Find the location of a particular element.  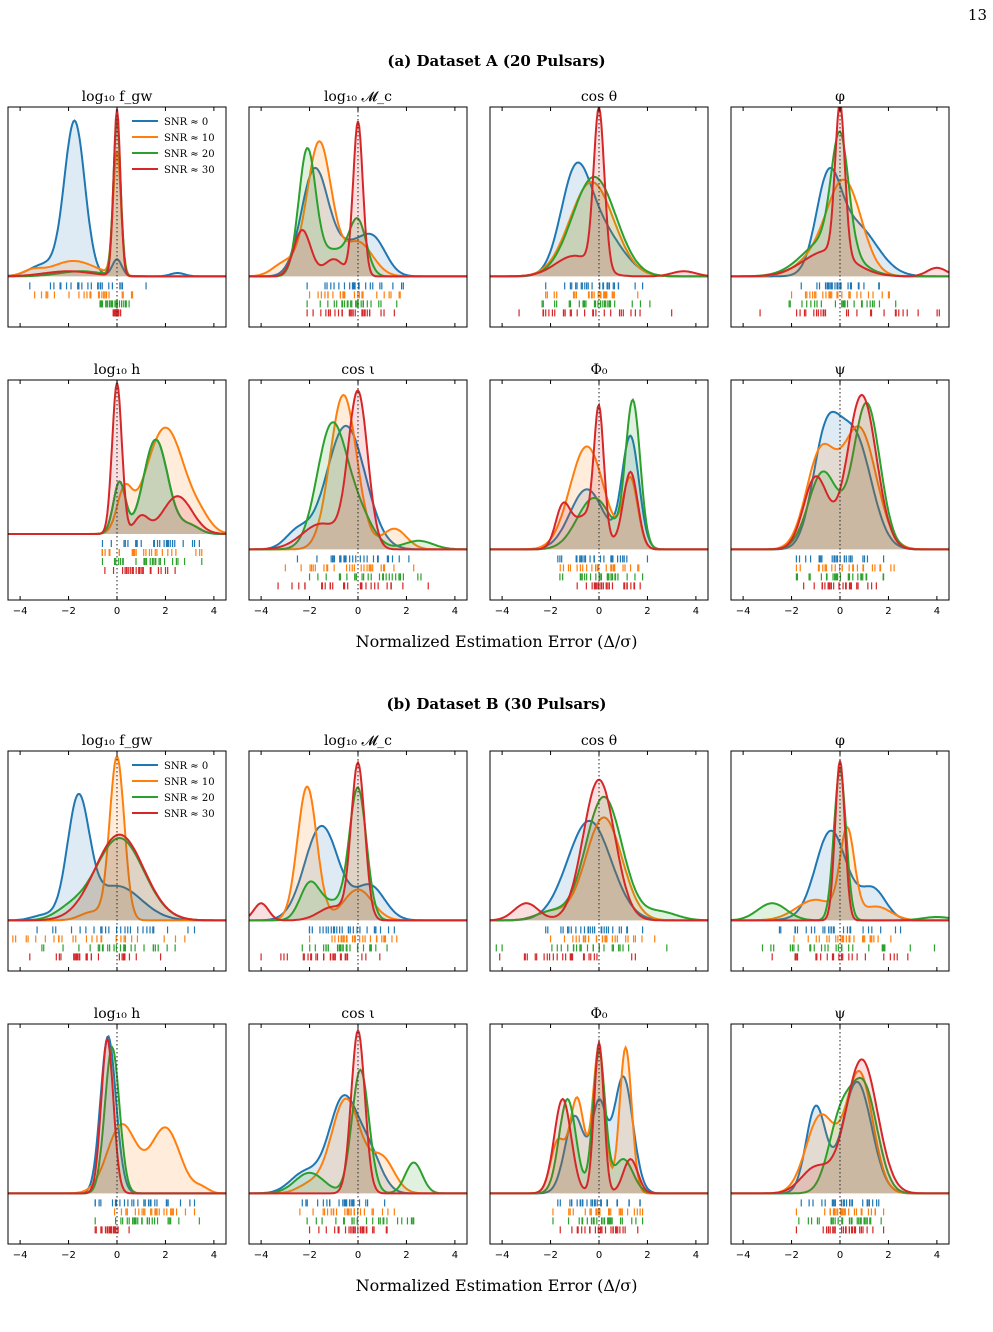

panel-title: log₁₀ 𝓜_c is located at coordinates (358, 97).